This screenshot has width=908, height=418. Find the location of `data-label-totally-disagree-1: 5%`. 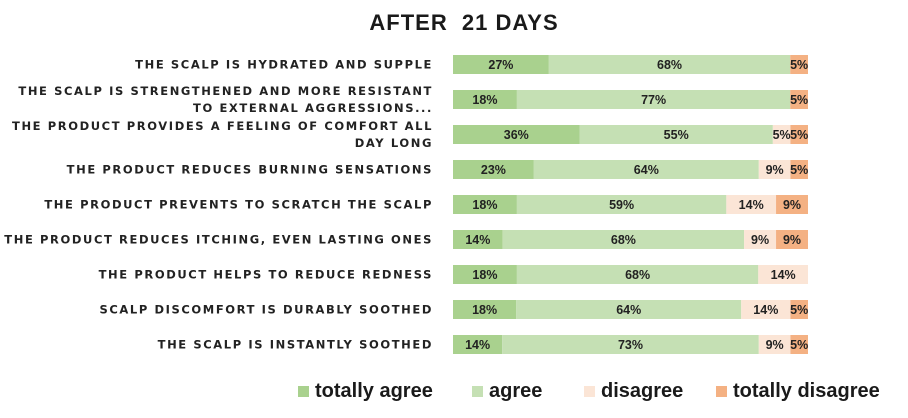

data-label-totally-disagree-1: 5% is located at coordinates (799, 65).